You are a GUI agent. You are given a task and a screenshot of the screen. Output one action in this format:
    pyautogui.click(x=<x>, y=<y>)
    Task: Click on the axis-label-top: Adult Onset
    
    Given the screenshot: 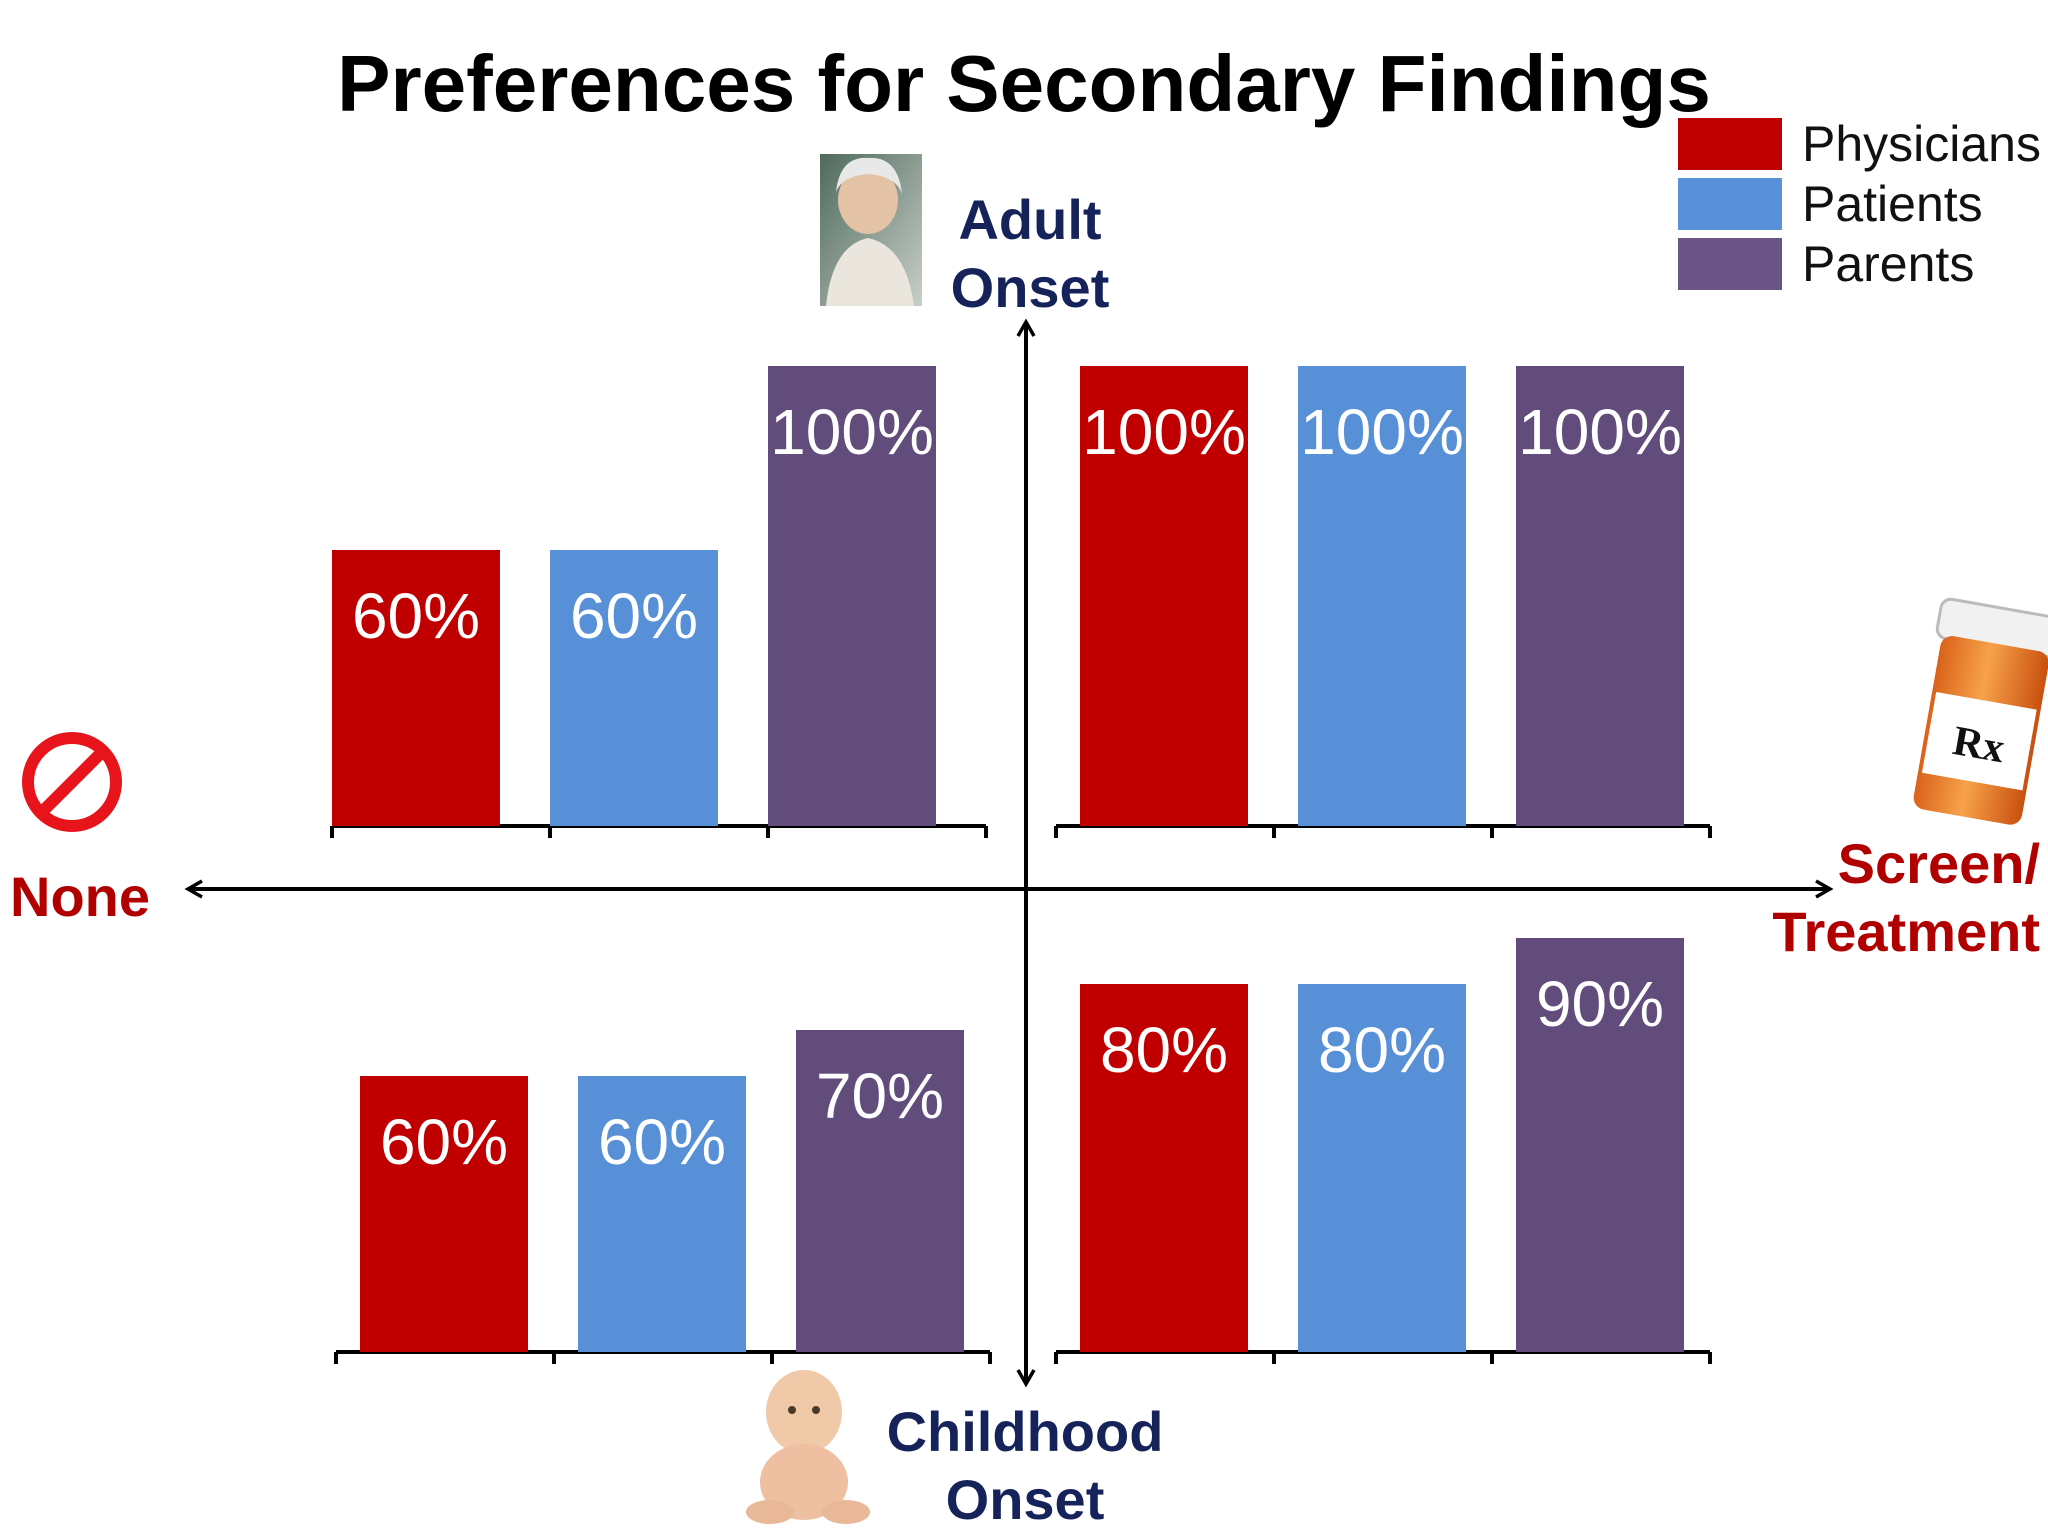 What is the action you would take?
    pyautogui.click(x=1030, y=254)
    